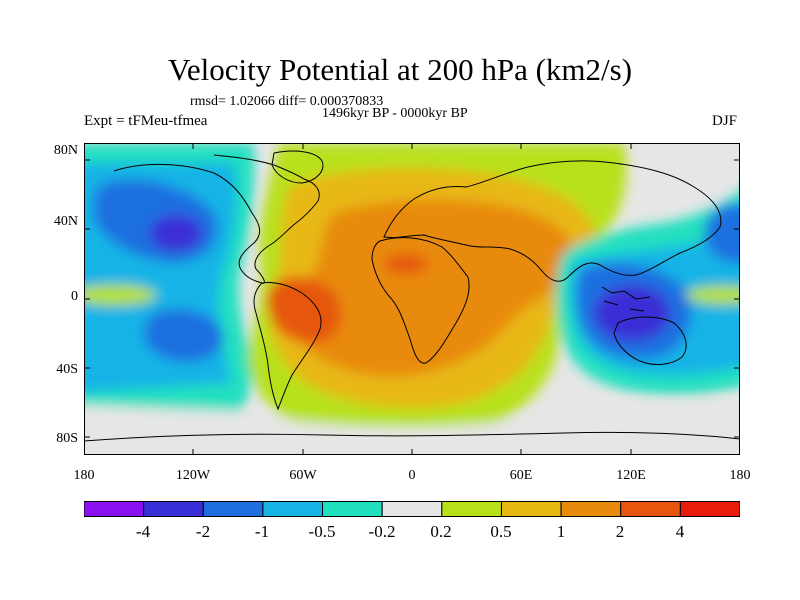  What do you see at coordinates (262, 531) in the screenshot?
I see `colorbar-label-2: -1` at bounding box center [262, 531].